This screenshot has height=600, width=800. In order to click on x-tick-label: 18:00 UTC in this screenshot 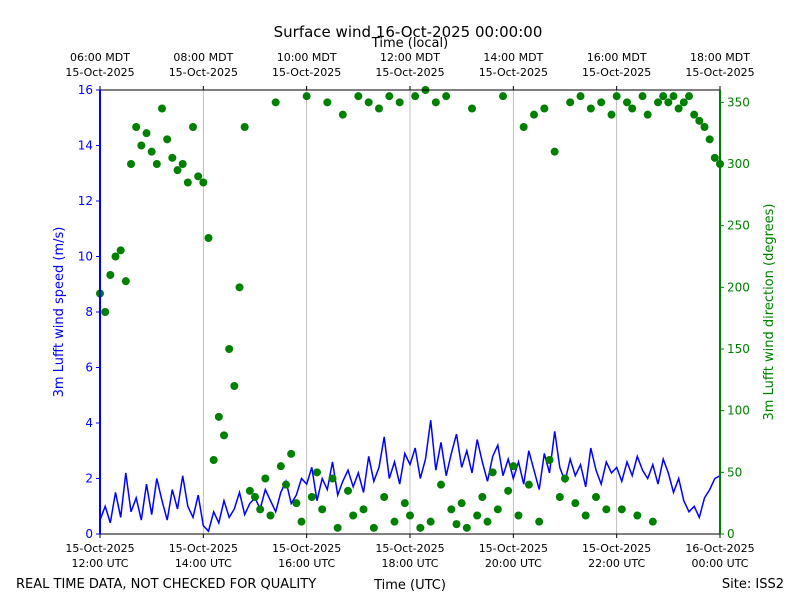, I will do `click(409, 563)`.